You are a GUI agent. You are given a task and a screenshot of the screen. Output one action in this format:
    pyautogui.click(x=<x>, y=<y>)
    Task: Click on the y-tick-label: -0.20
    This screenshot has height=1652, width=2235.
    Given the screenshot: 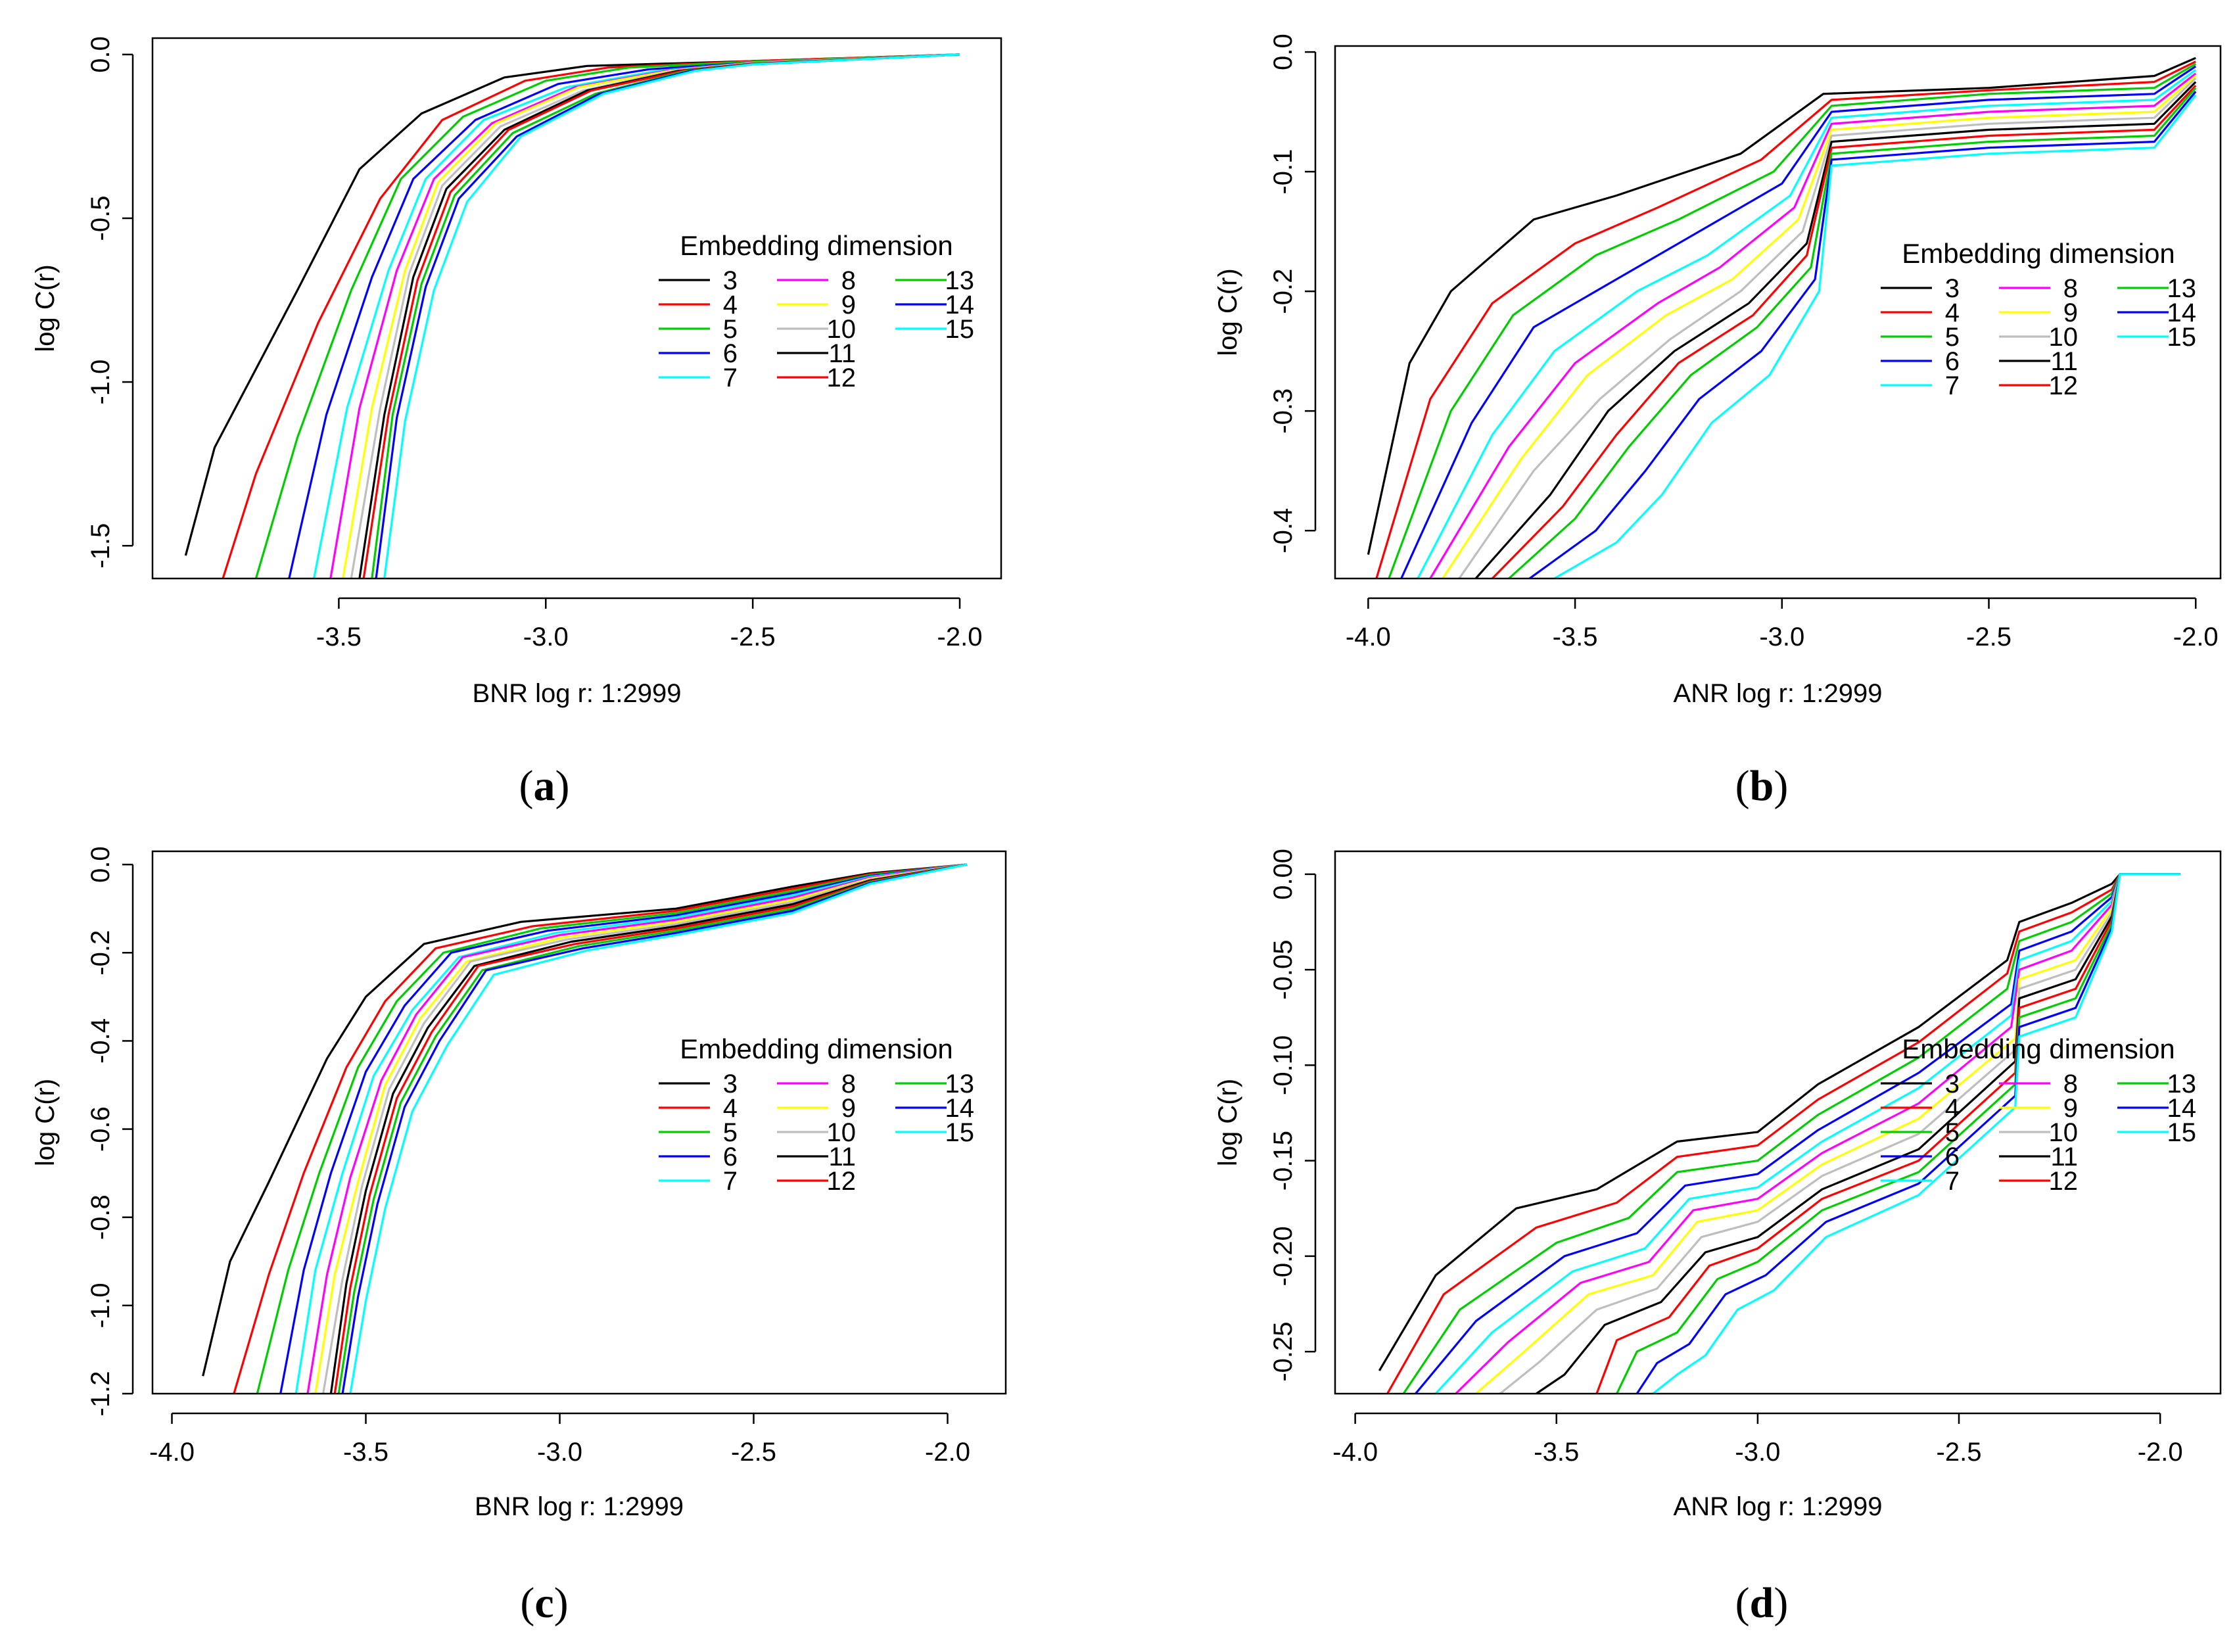 What is the action you would take?
    pyautogui.click(x=1283, y=1256)
    